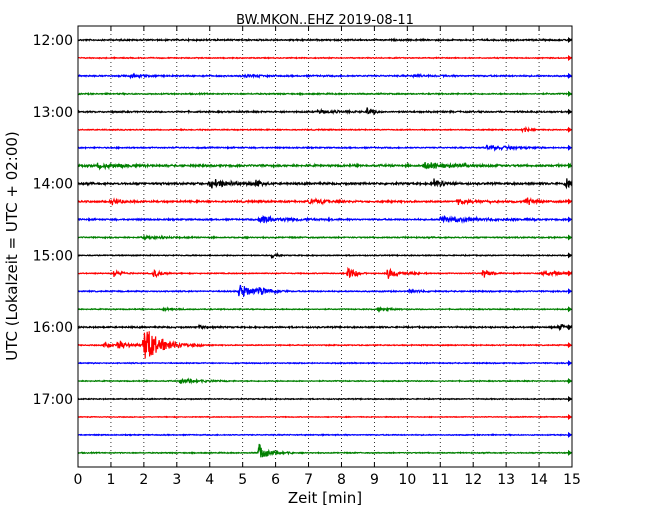 The image size is (650, 520). Describe the element at coordinates (572, 480) in the screenshot. I see `x-tick-label: 15` at that location.